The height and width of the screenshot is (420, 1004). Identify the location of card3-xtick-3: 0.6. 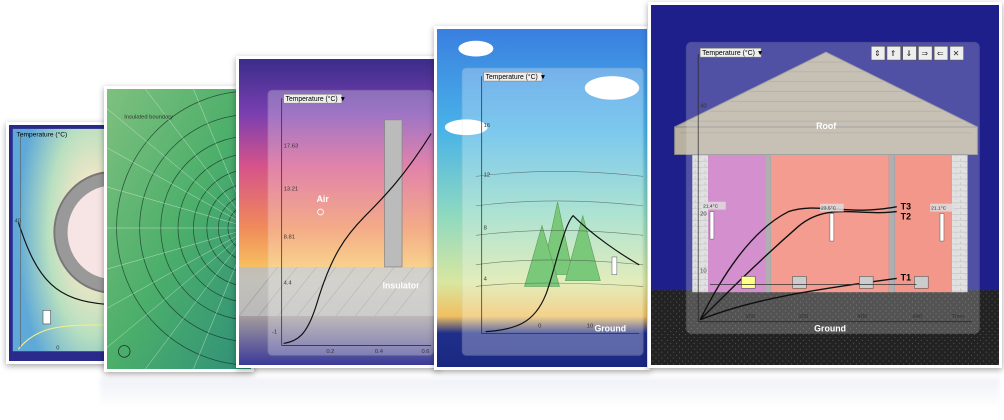
(425, 352).